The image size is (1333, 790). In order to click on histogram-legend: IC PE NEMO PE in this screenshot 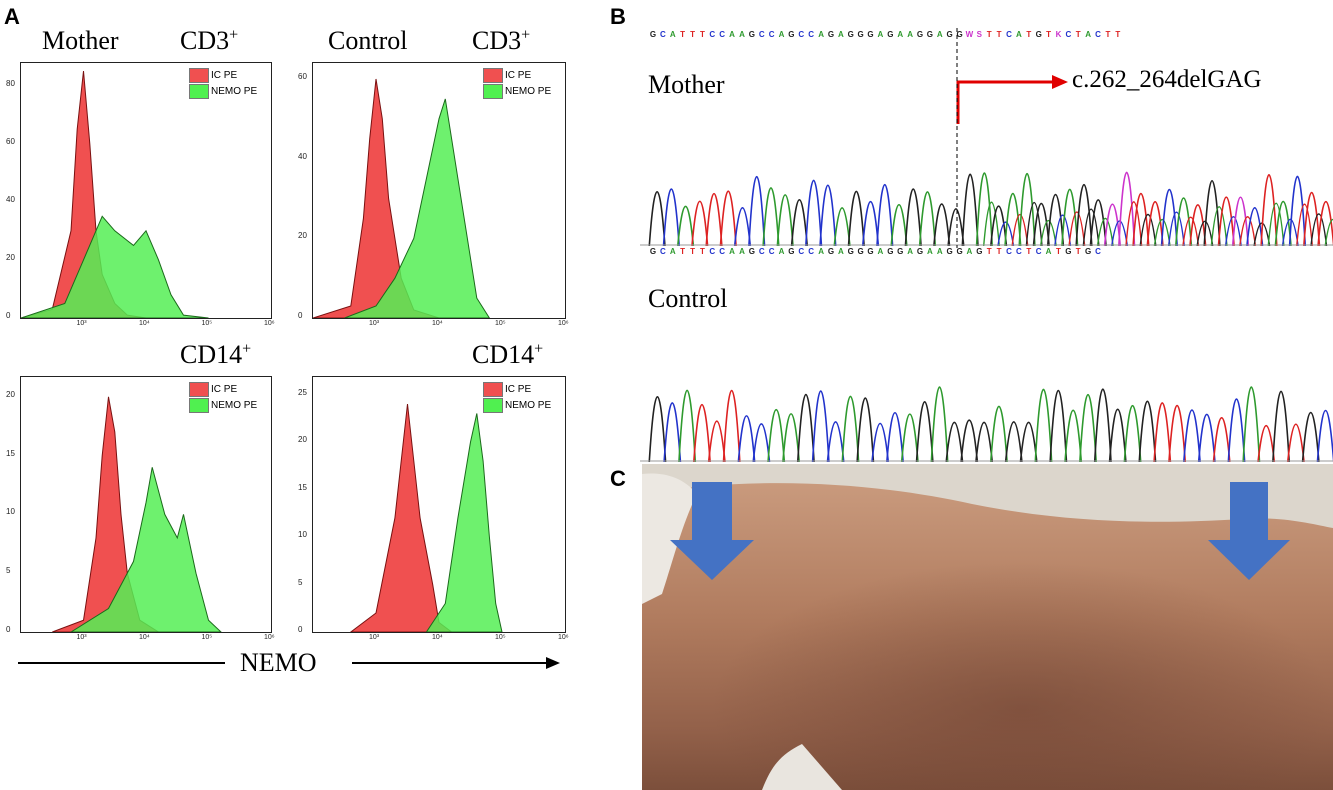, I will do `click(223, 397)`.